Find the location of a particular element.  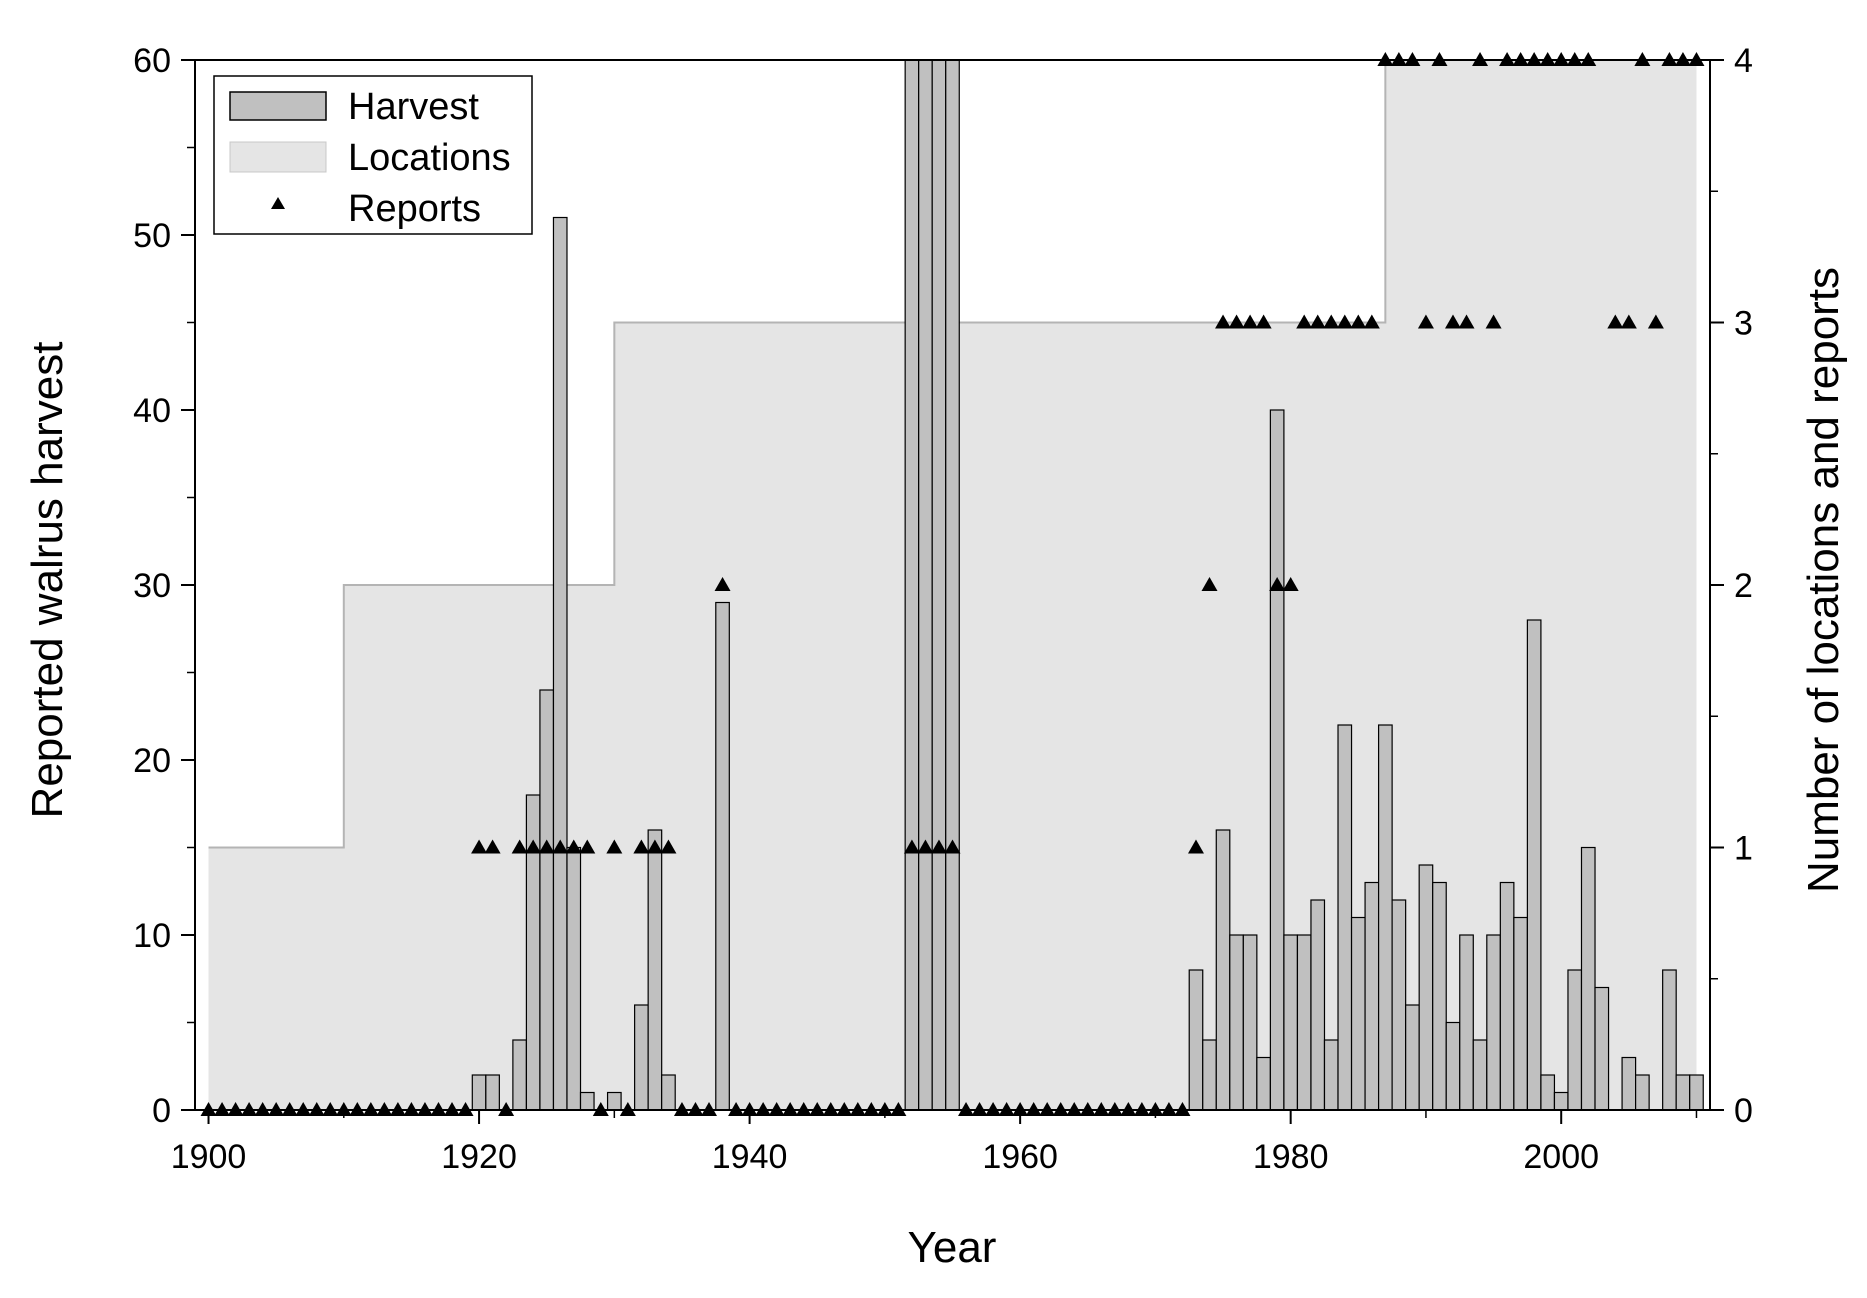

y-tick-label: 20 is located at coordinates (152, 761).